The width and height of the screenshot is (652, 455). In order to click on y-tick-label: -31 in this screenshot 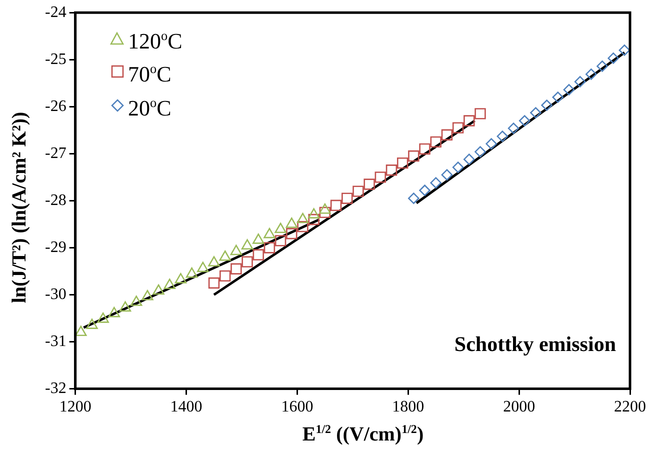, I will do `click(55, 341)`.